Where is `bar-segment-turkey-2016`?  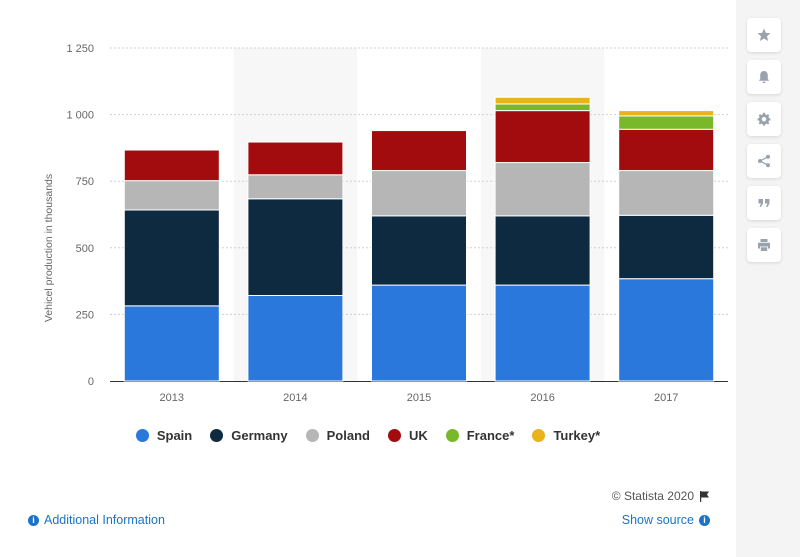
bar-segment-turkey-2016 is located at coordinates (542, 100).